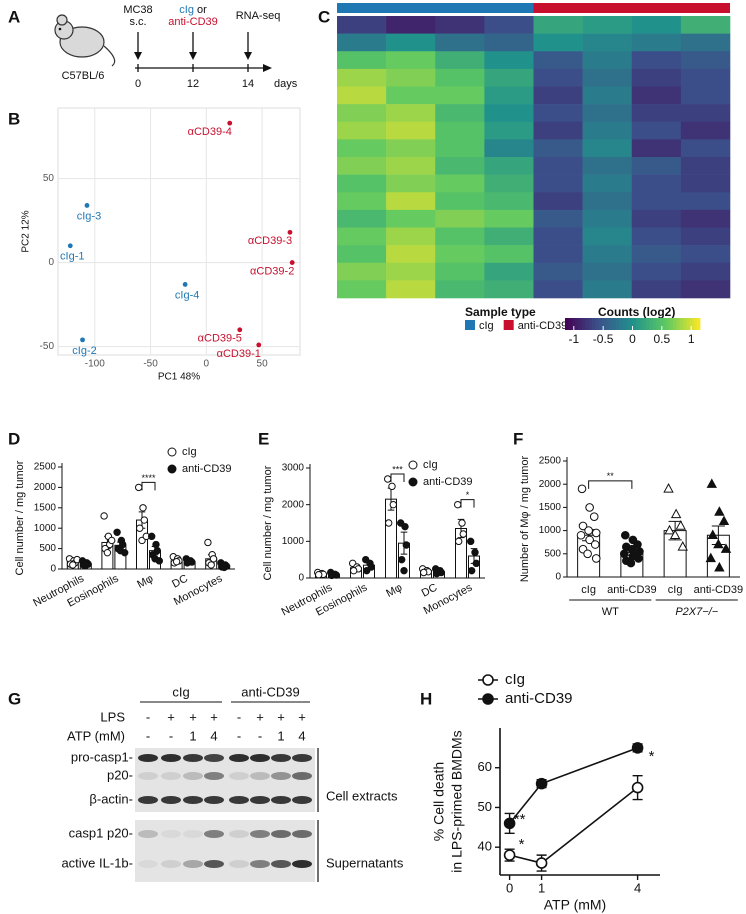  Describe the element at coordinates (362, 795) in the screenshot. I see `section-label: Cell extracts` at that location.